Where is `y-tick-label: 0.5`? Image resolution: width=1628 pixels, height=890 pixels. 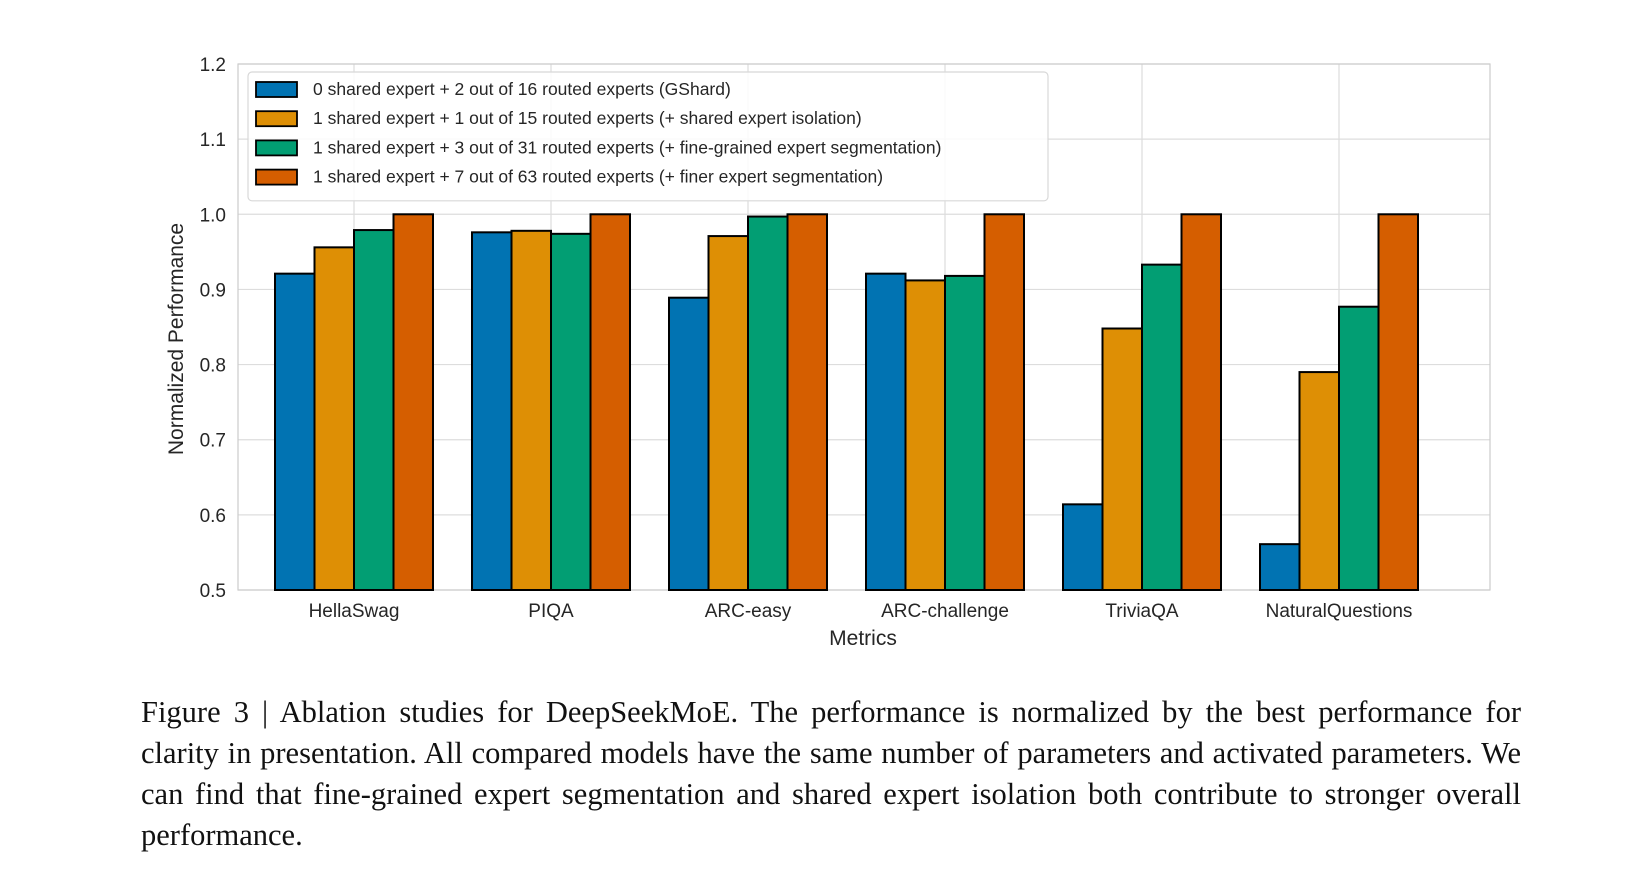 y-tick-label: 0.5 is located at coordinates (213, 591).